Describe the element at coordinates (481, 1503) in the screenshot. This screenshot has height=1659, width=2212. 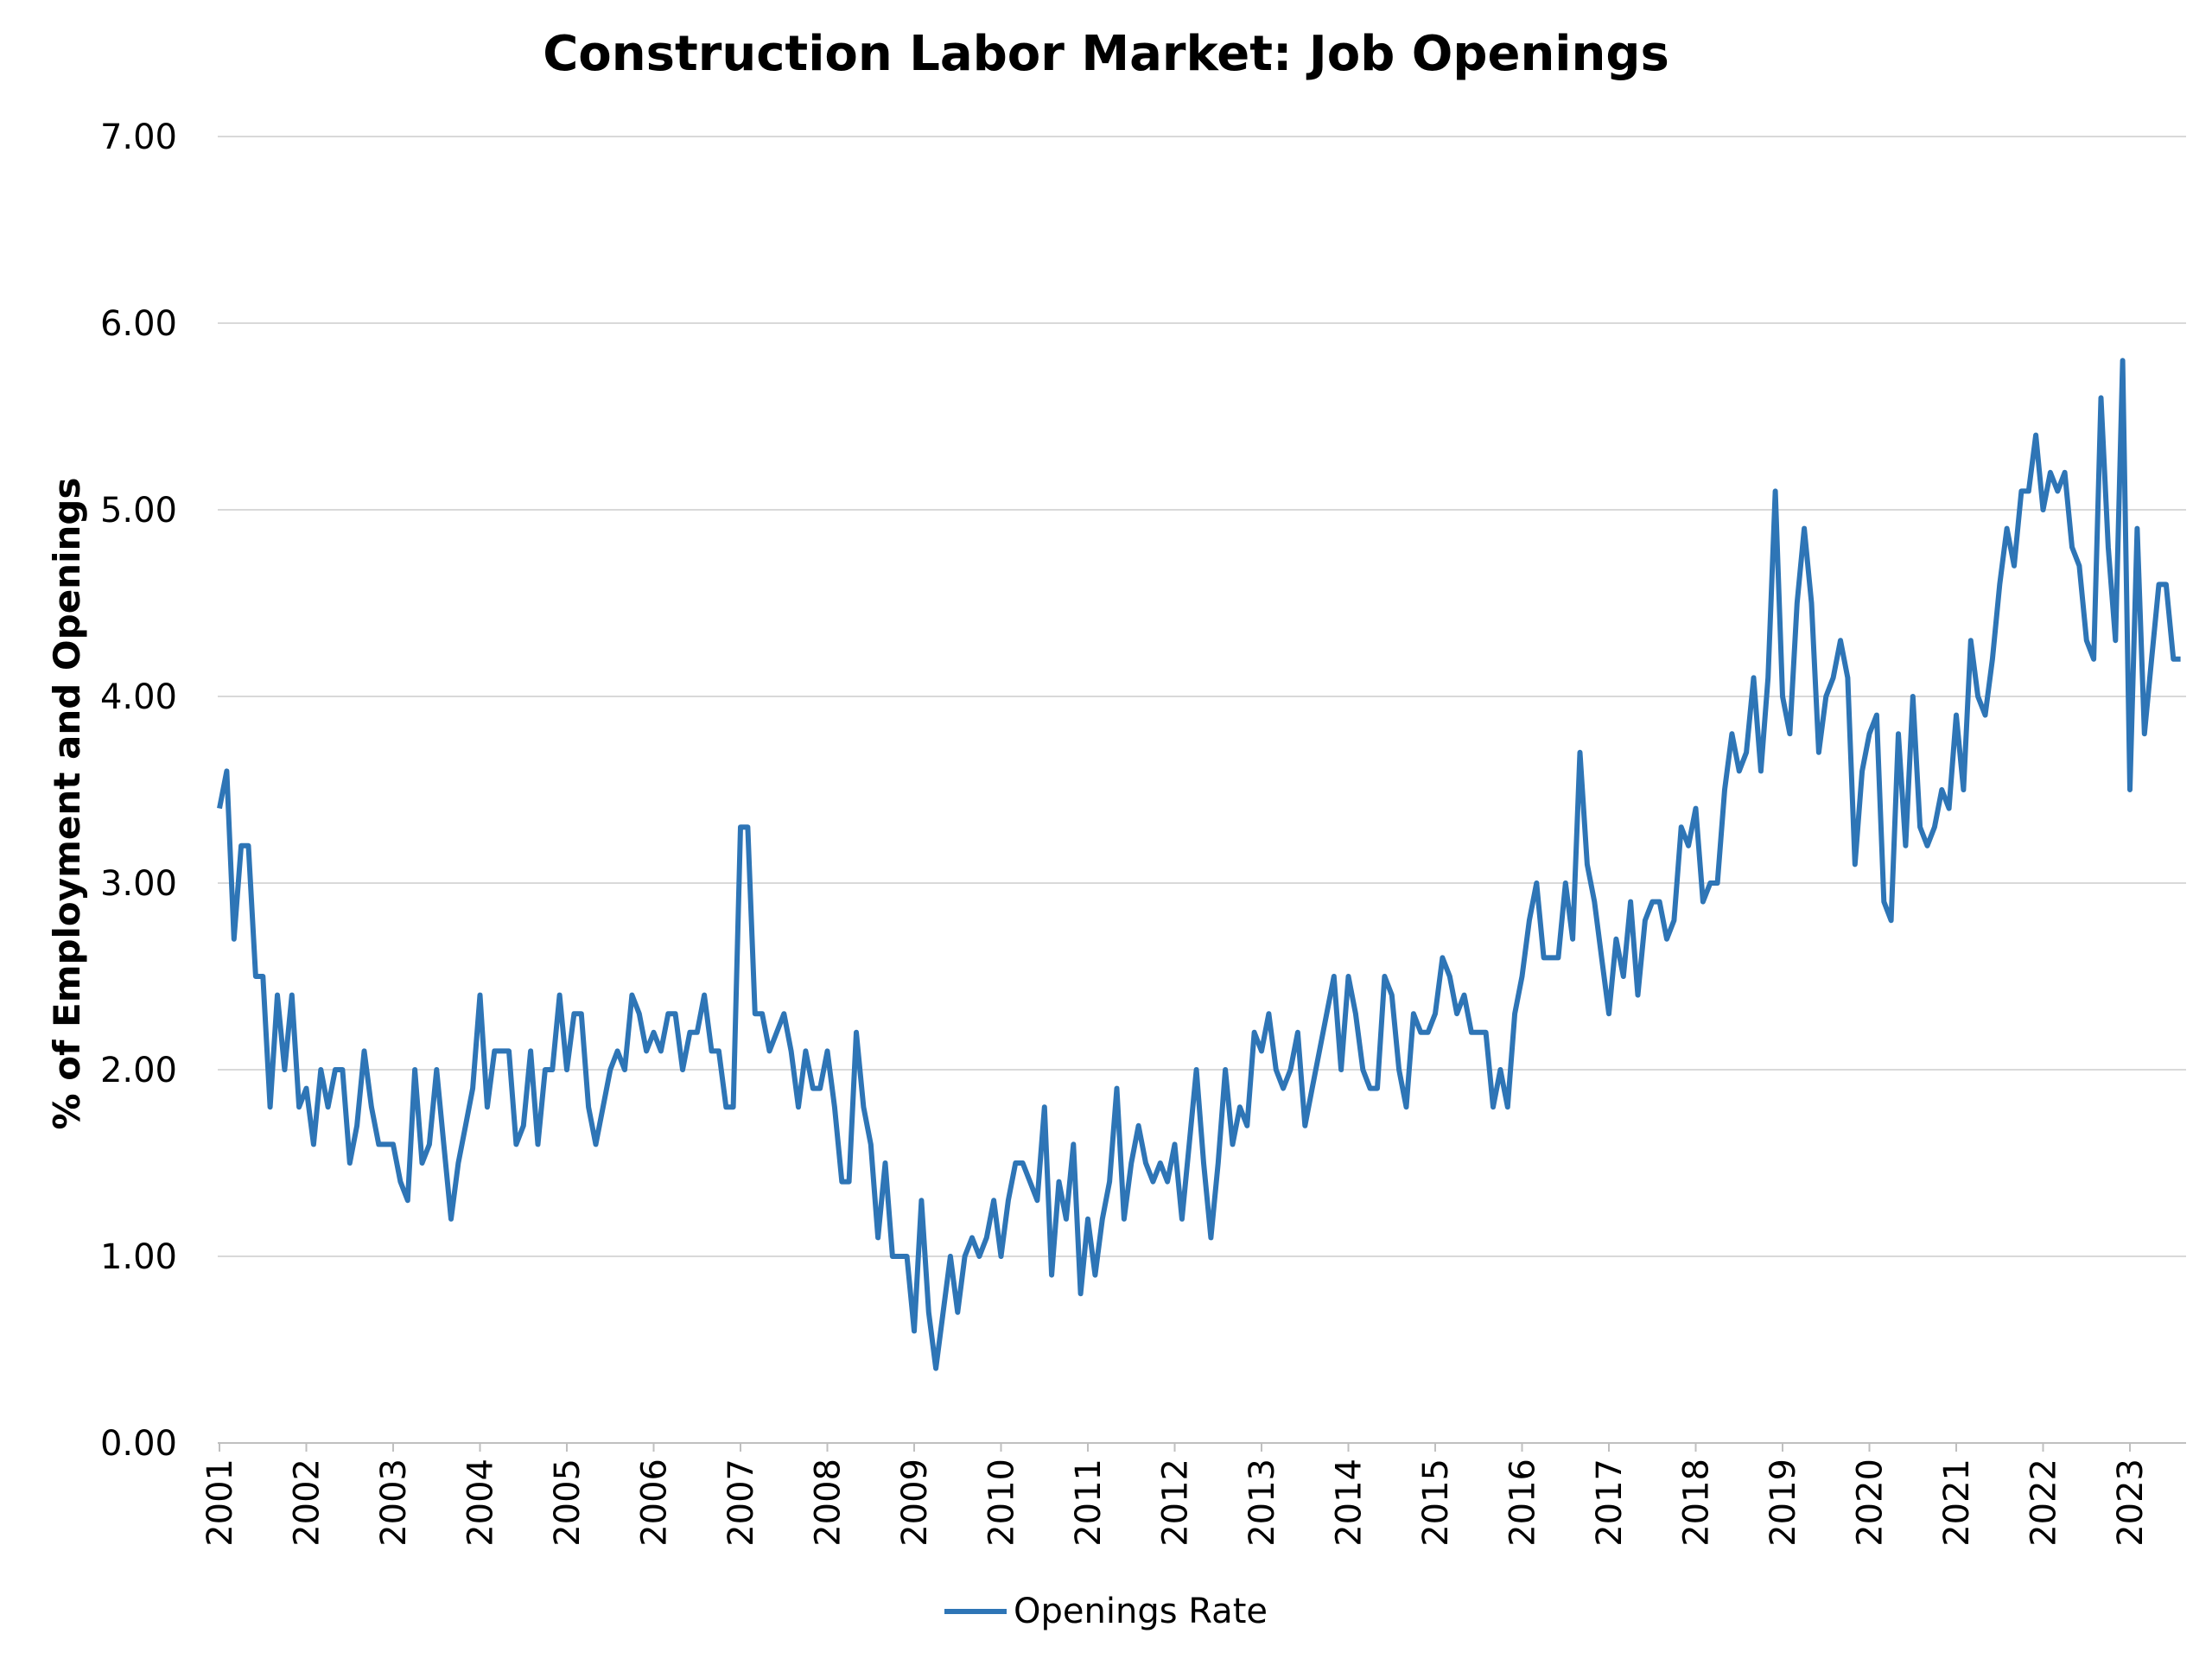
I see `x-tick-label: 2004` at that location.